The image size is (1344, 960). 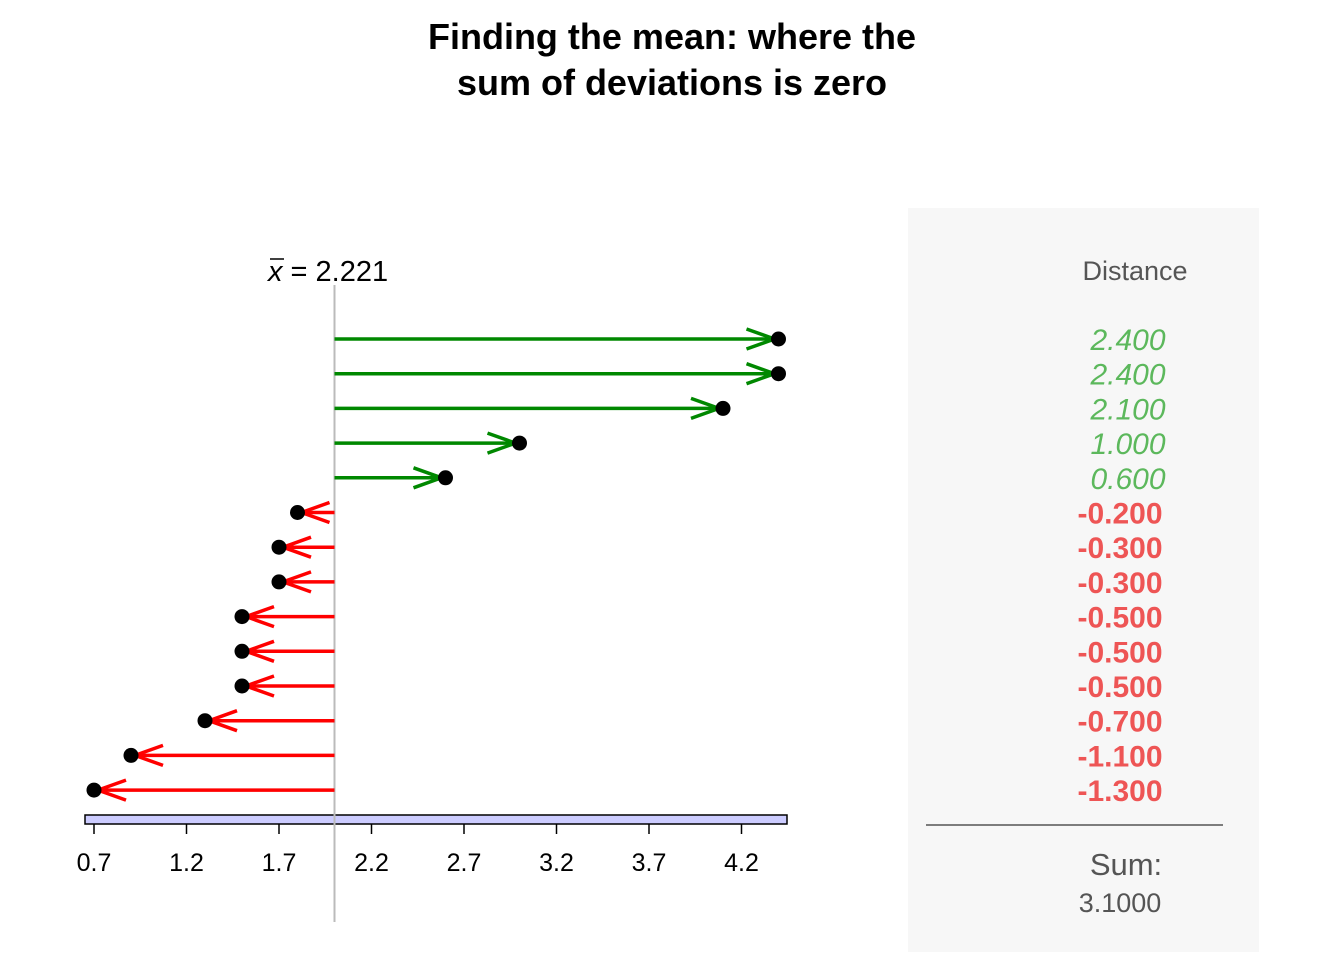 What do you see at coordinates (432, 845) in the screenshot?
I see `x-axis: 0.7 1.2 1.7 2.2 2.7 3.2 3.7 4.2` at bounding box center [432, 845].